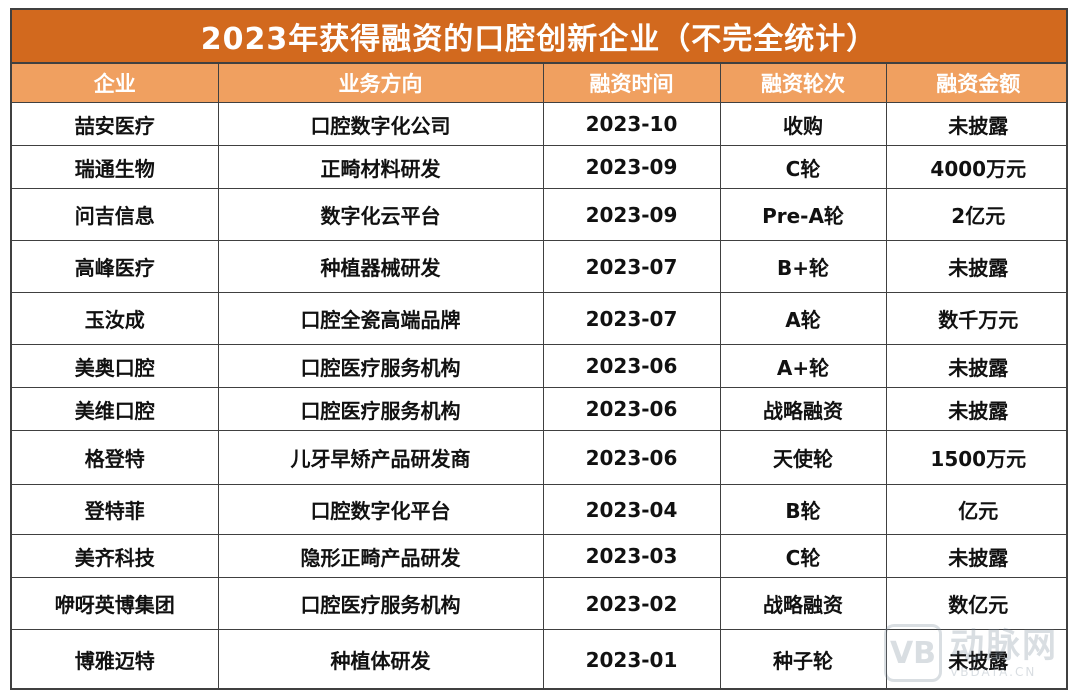 Image resolution: width=1080 pixels, height=696 pixels. Describe the element at coordinates (115, 509) in the screenshot. I see `cell-company: 登特菲` at that location.